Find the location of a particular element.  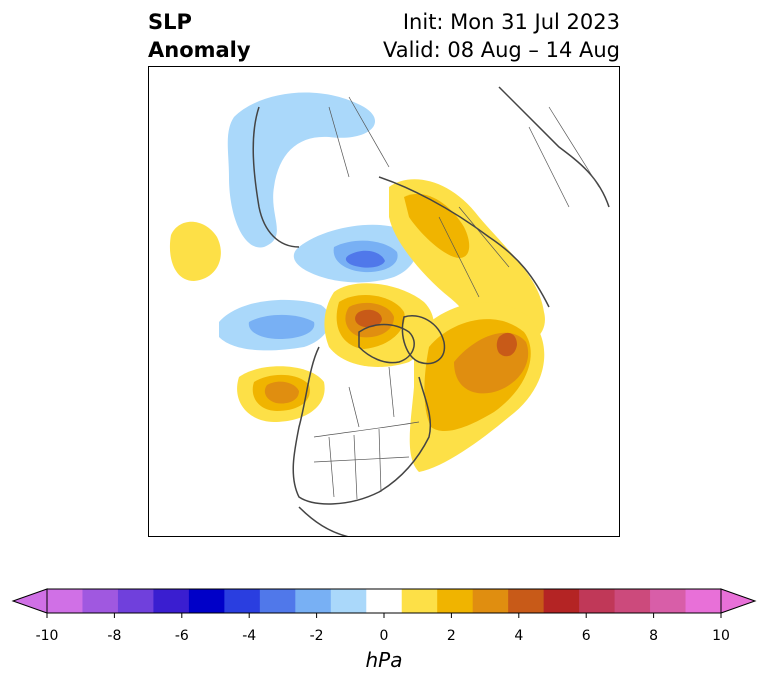

border-asia-a is located at coordinates (339, 142).